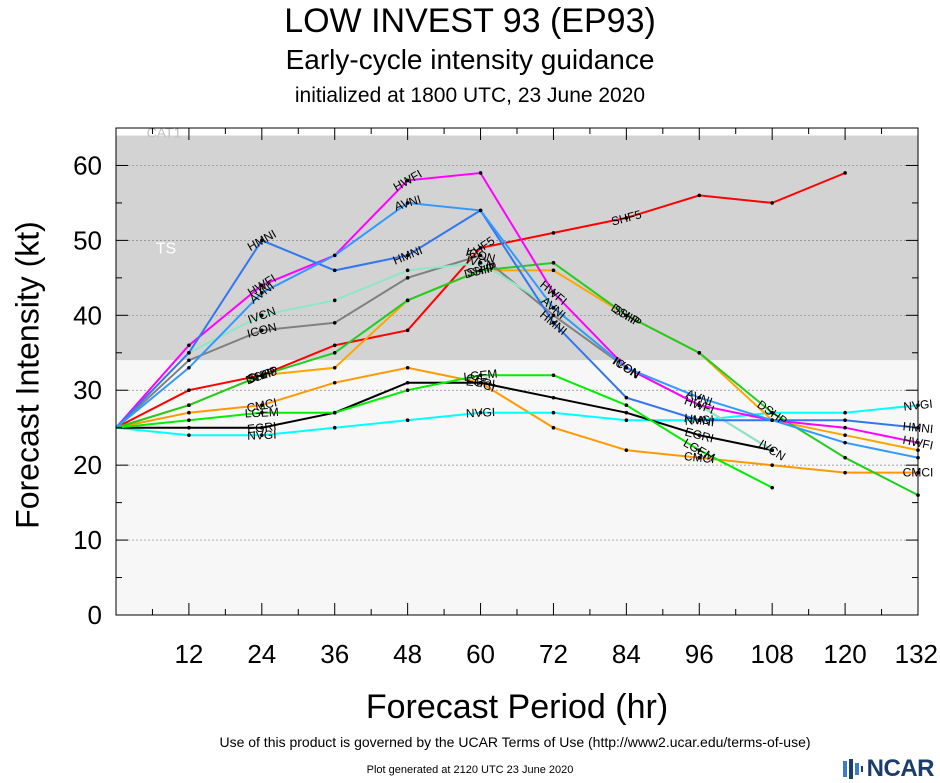  I want to click on ncar-logo: NCAR, so click(888, 769).